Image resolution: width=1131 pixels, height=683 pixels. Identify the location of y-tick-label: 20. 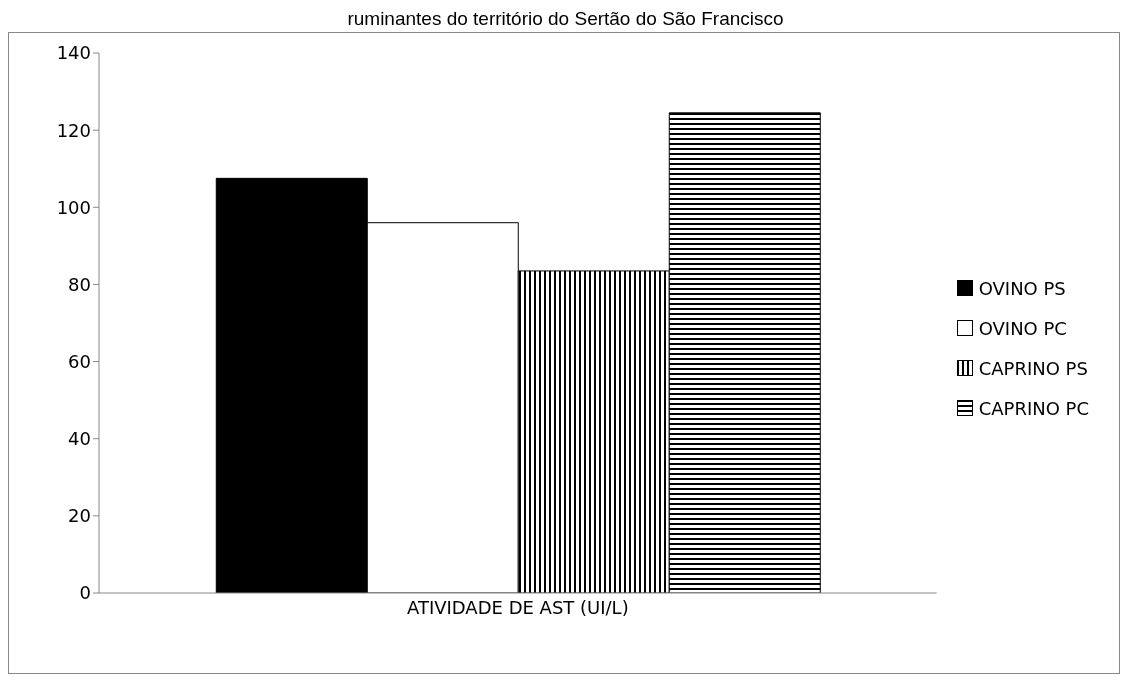
(79, 516).